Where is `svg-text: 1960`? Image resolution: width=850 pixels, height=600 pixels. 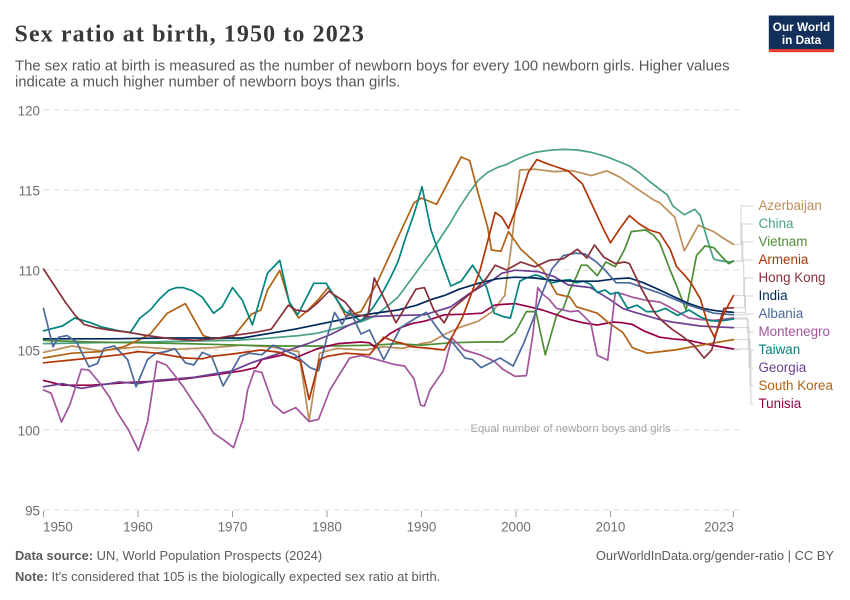 svg-text: 1960 is located at coordinates (138, 527).